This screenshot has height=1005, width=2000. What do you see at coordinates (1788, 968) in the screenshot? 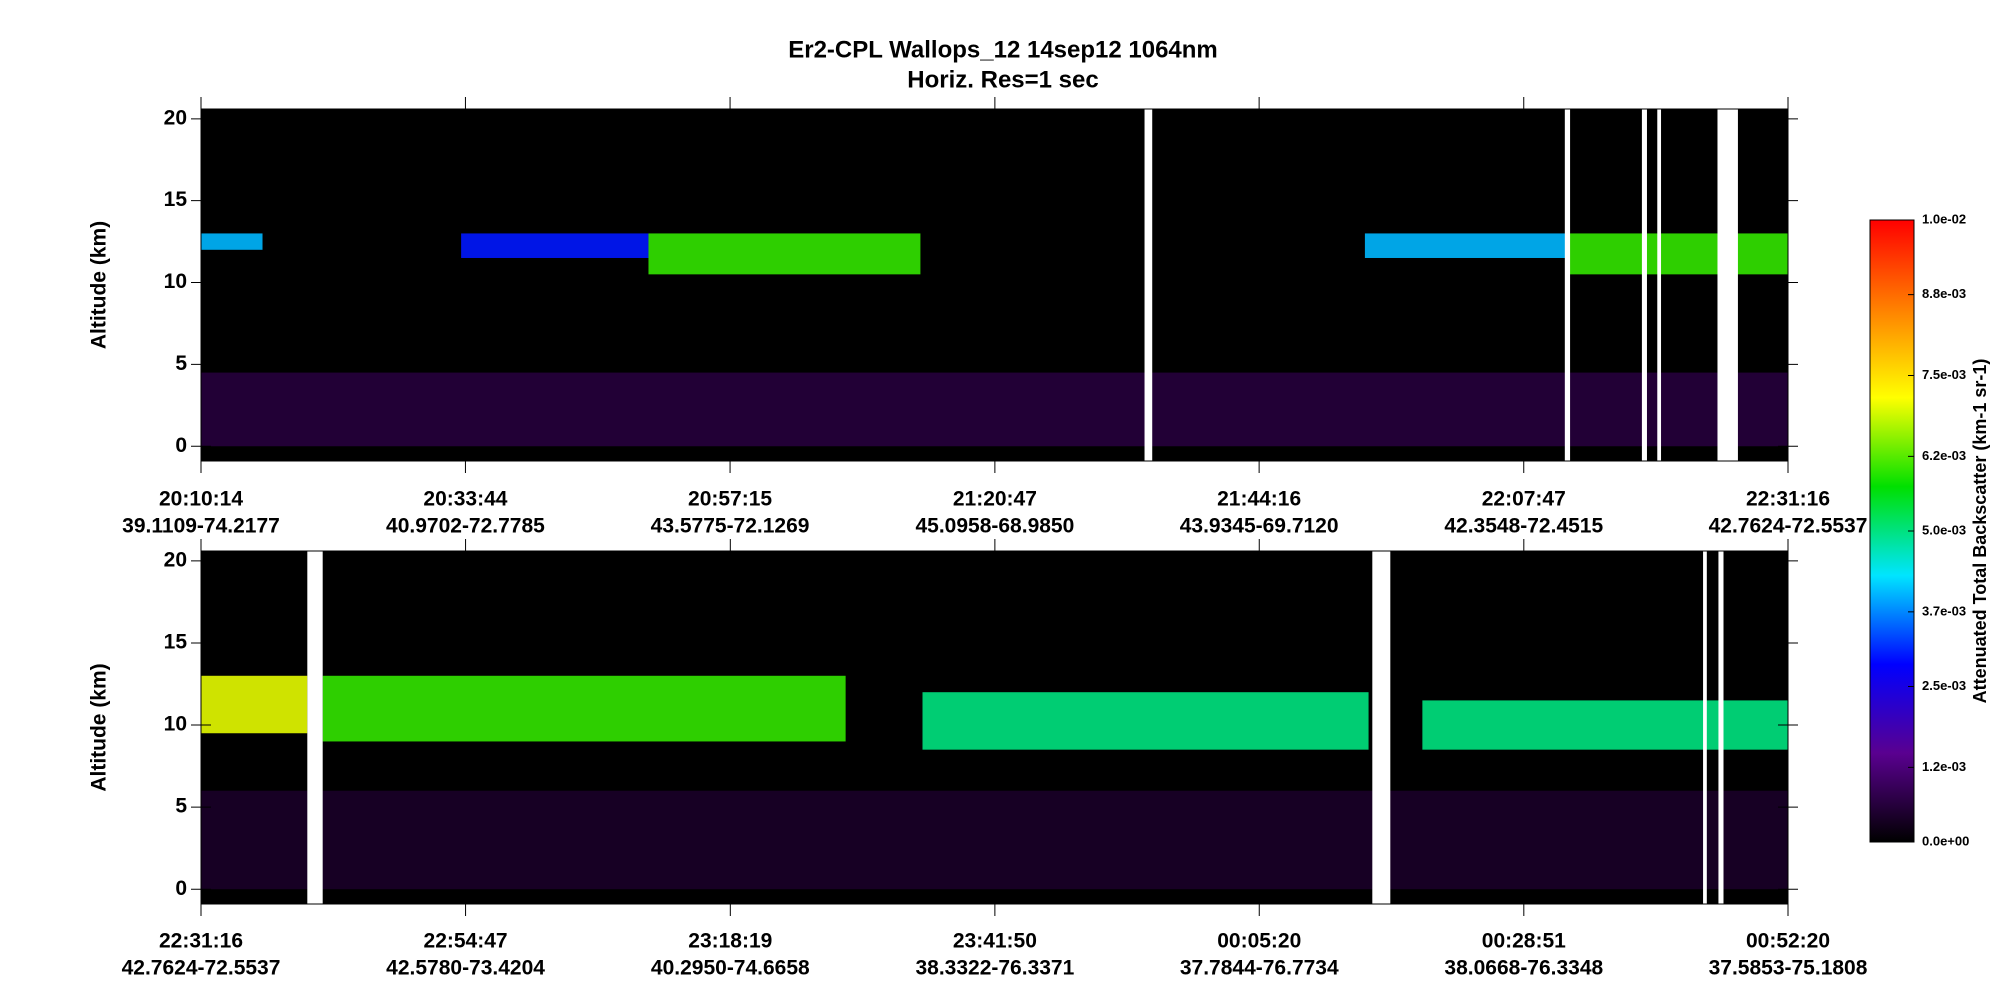
I see `x-tick-sublabel: 37.5853-75.1808` at bounding box center [1788, 968].